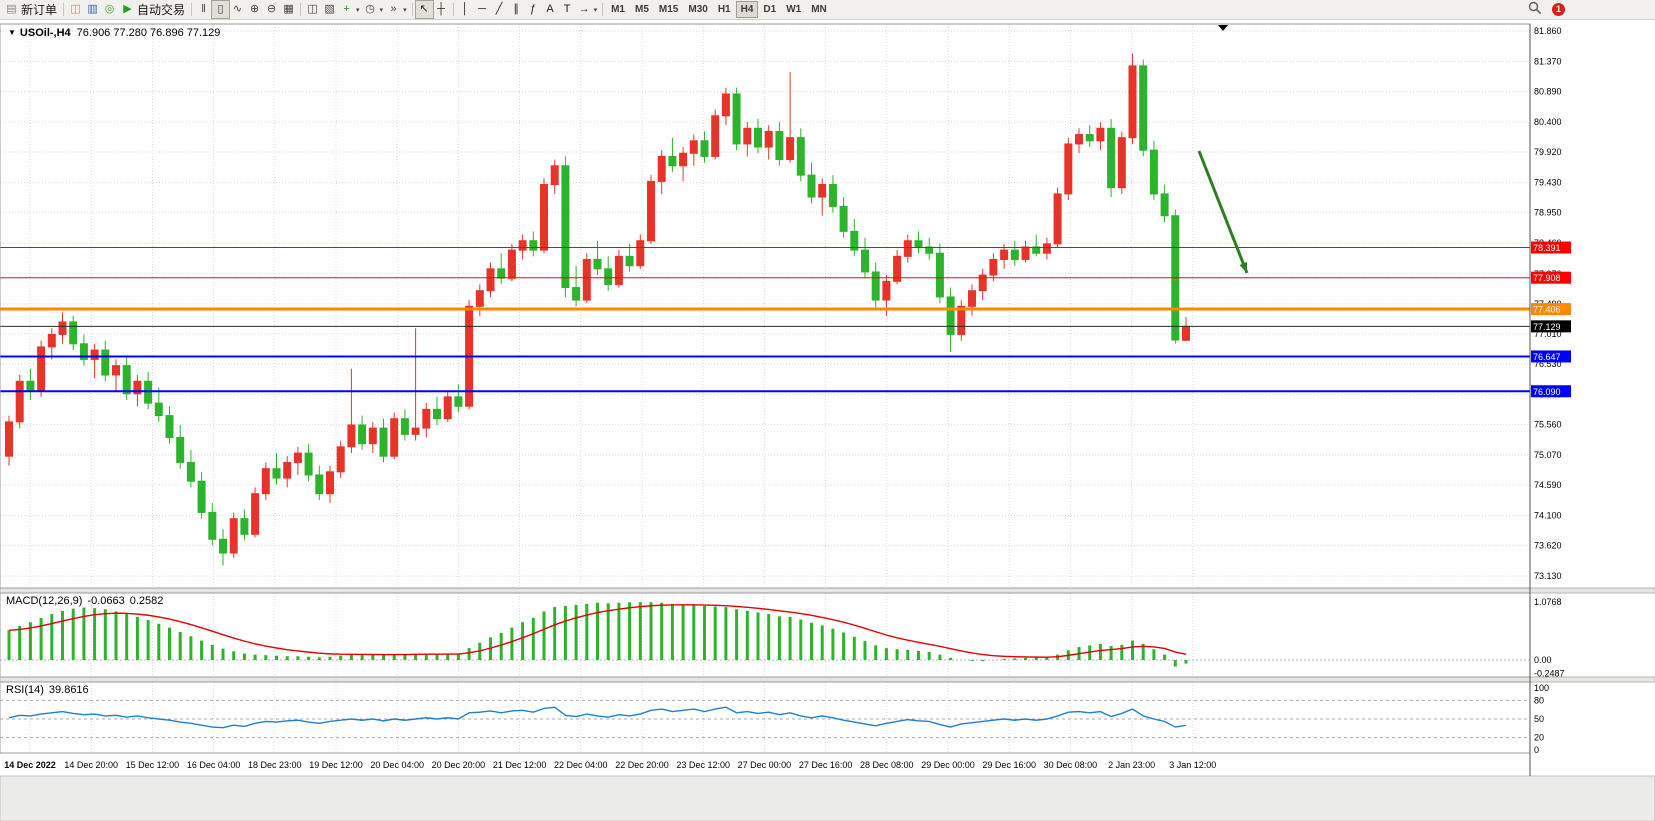 Image resolution: width=1655 pixels, height=821 pixels. I want to click on line-chart-icon: ∿, so click(237, 9).